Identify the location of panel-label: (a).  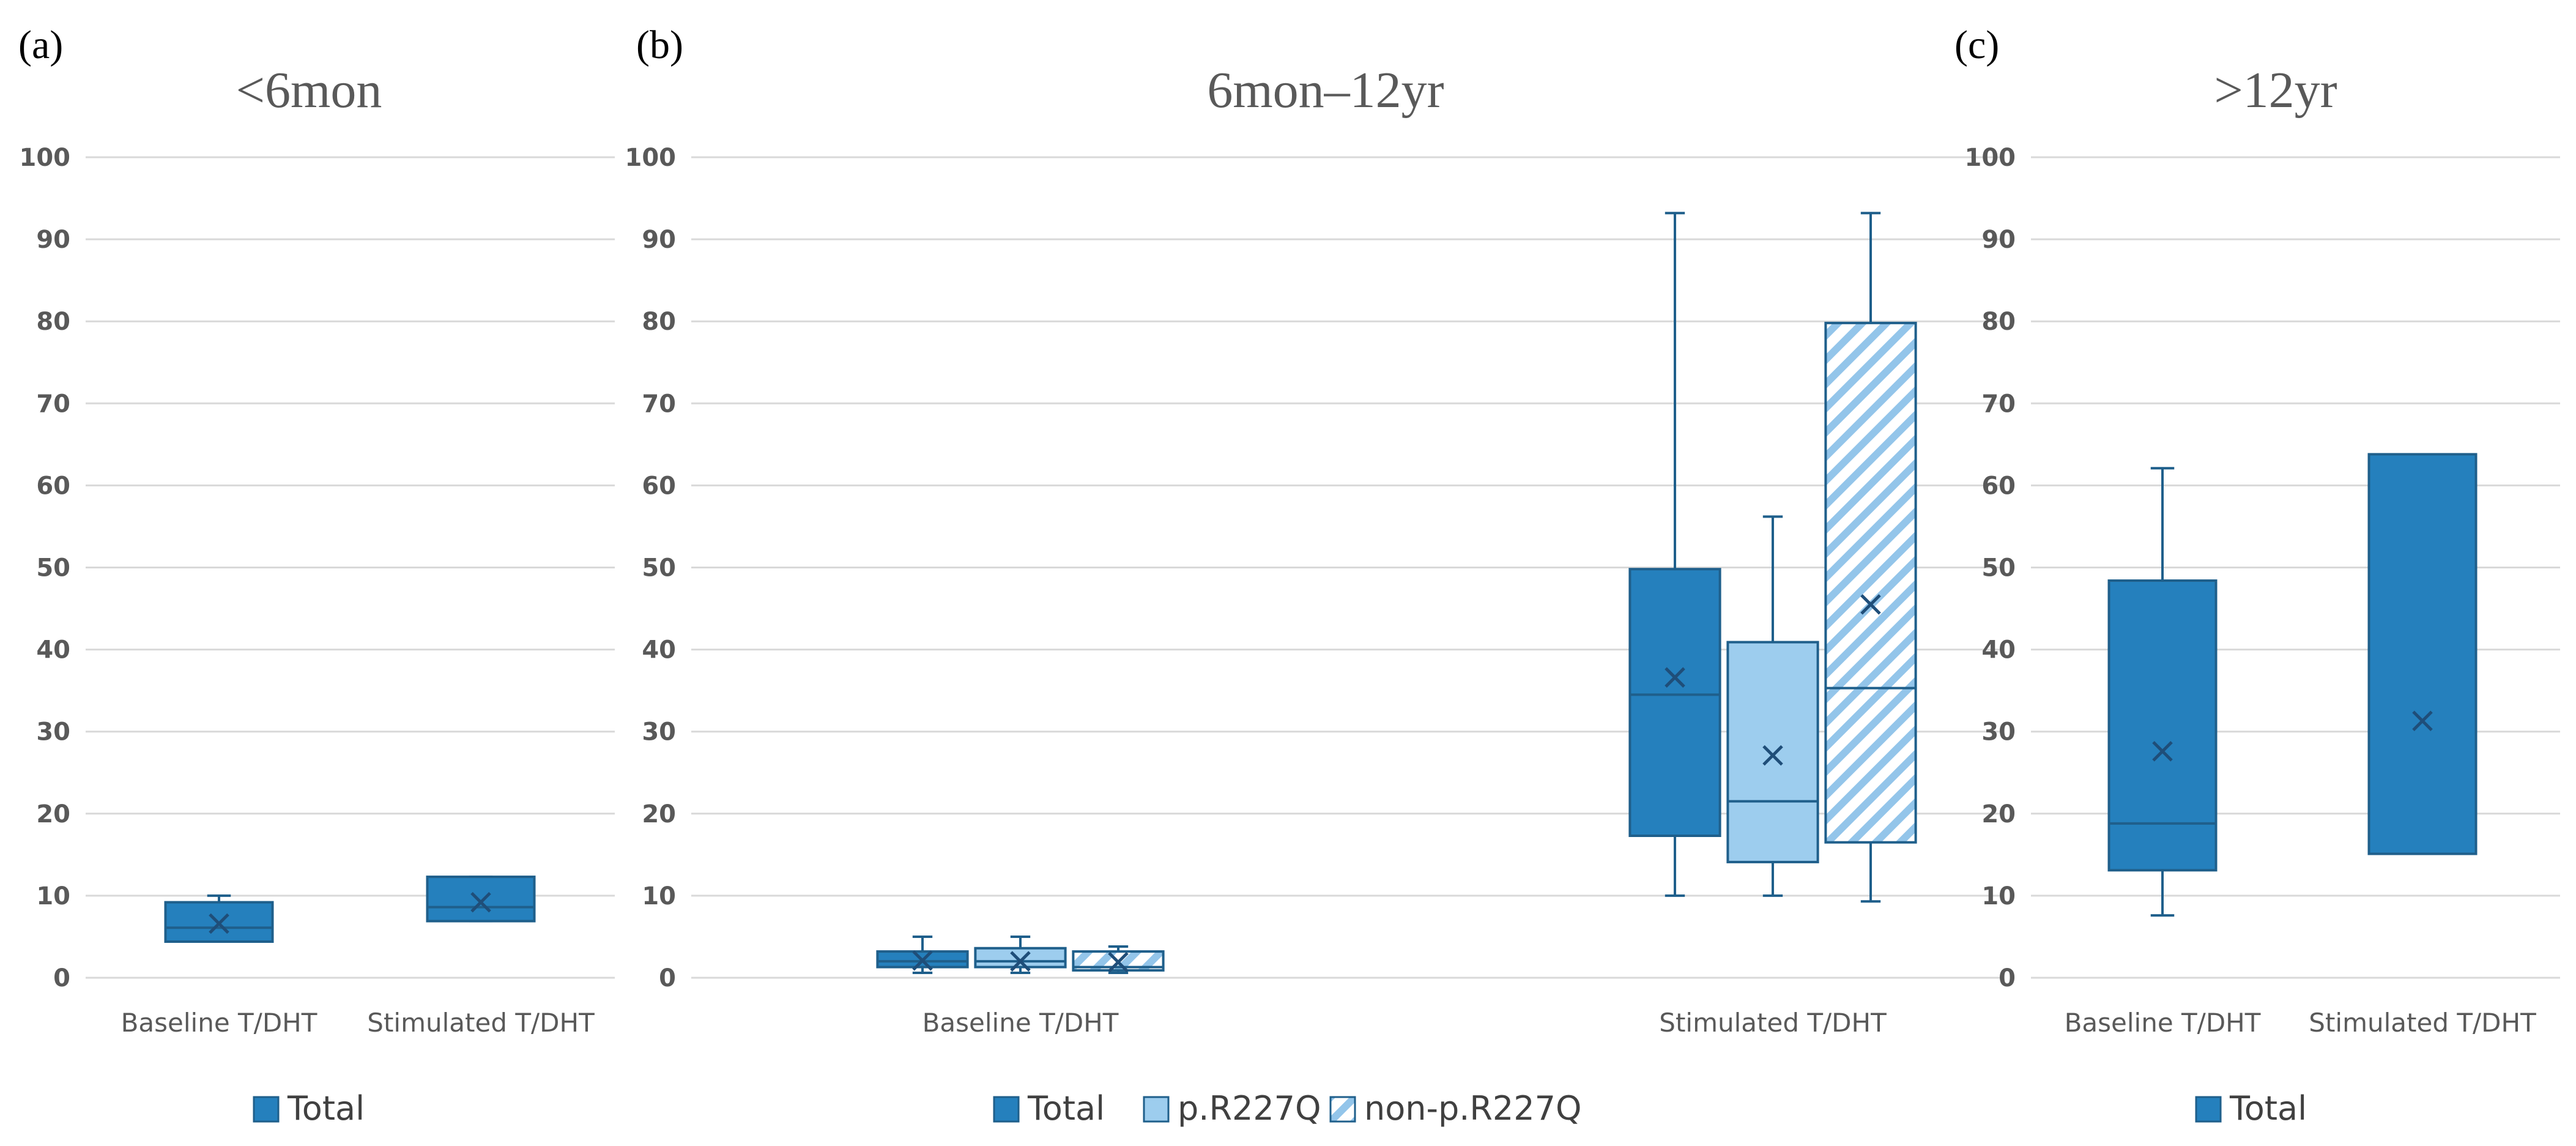
(40, 45).